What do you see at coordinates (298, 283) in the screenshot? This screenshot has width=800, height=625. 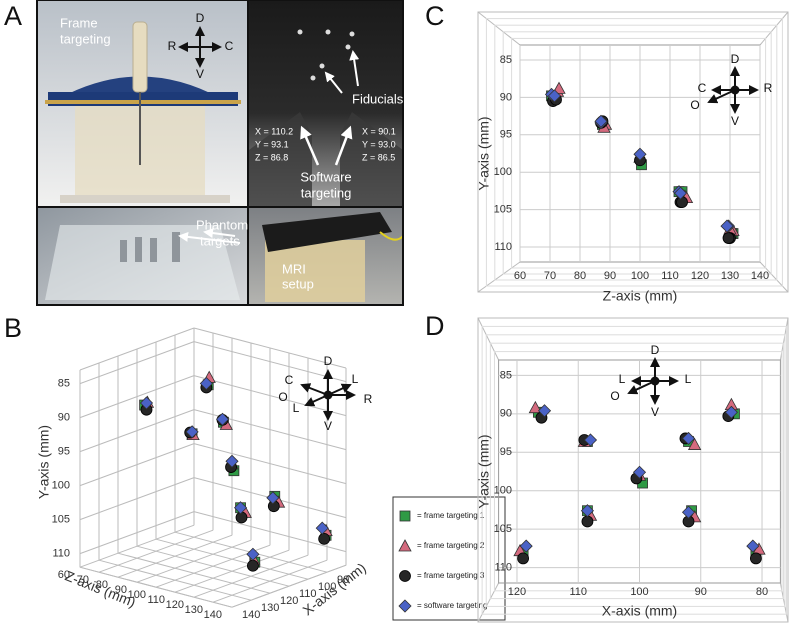 I see `photo-label: setup` at bounding box center [298, 283].